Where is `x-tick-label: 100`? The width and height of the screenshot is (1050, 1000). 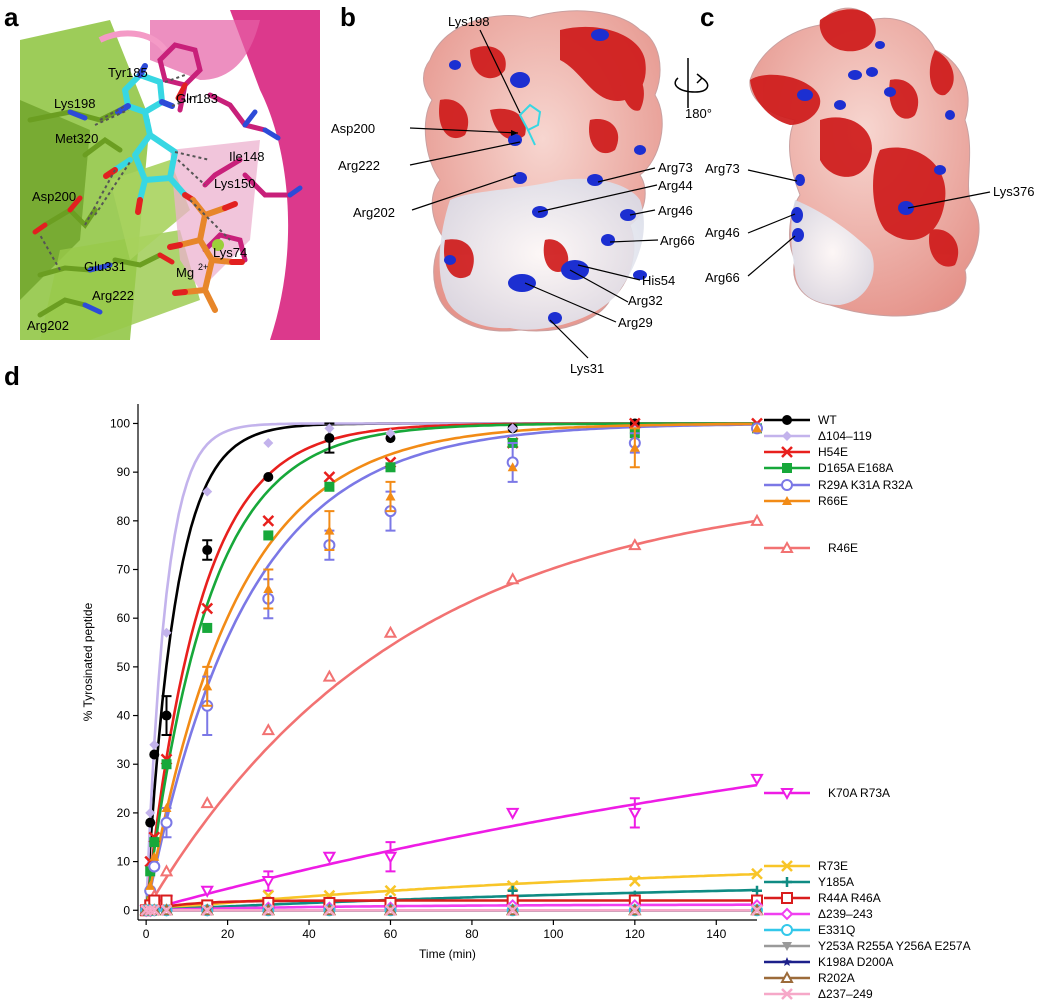 x-tick-label: 100 is located at coordinates (553, 934).